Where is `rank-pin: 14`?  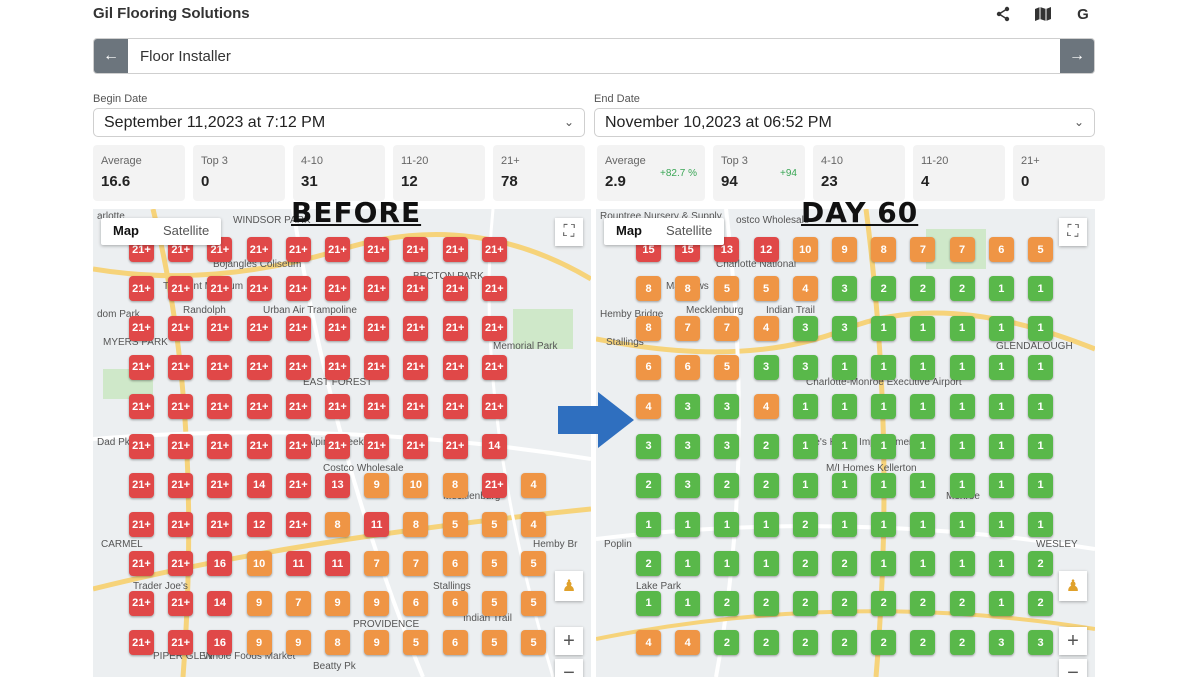
rank-pin: 14 is located at coordinates (220, 603).